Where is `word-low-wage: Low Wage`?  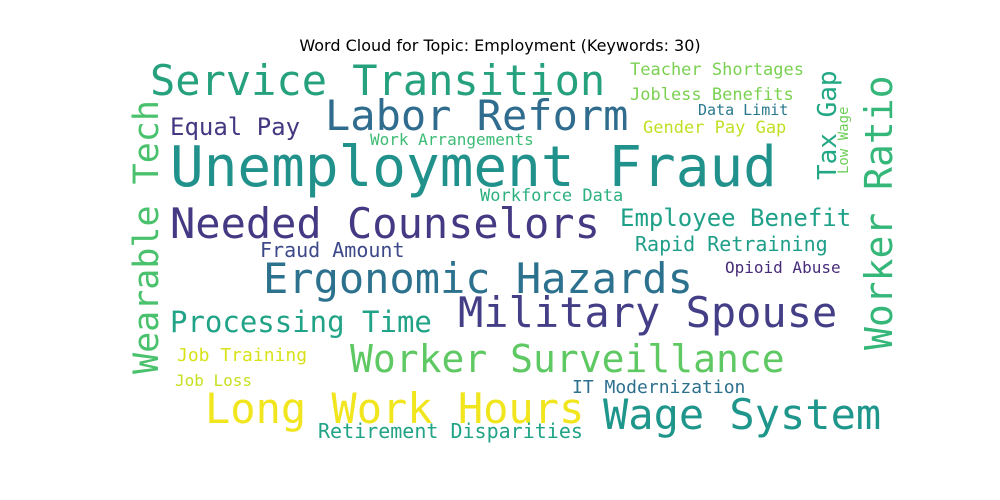 word-low-wage: Low Wage is located at coordinates (844, 140).